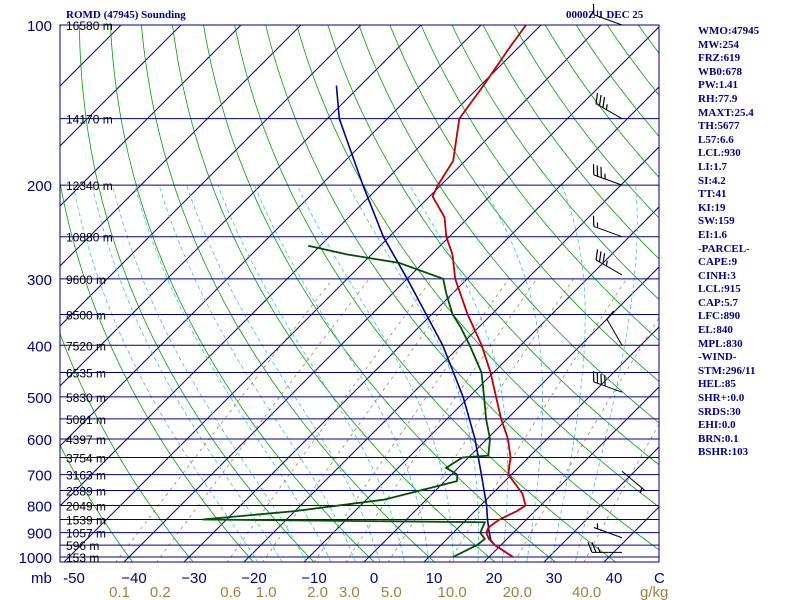  I want to click on pressure-tick-label: 1000, so click(35, 558).